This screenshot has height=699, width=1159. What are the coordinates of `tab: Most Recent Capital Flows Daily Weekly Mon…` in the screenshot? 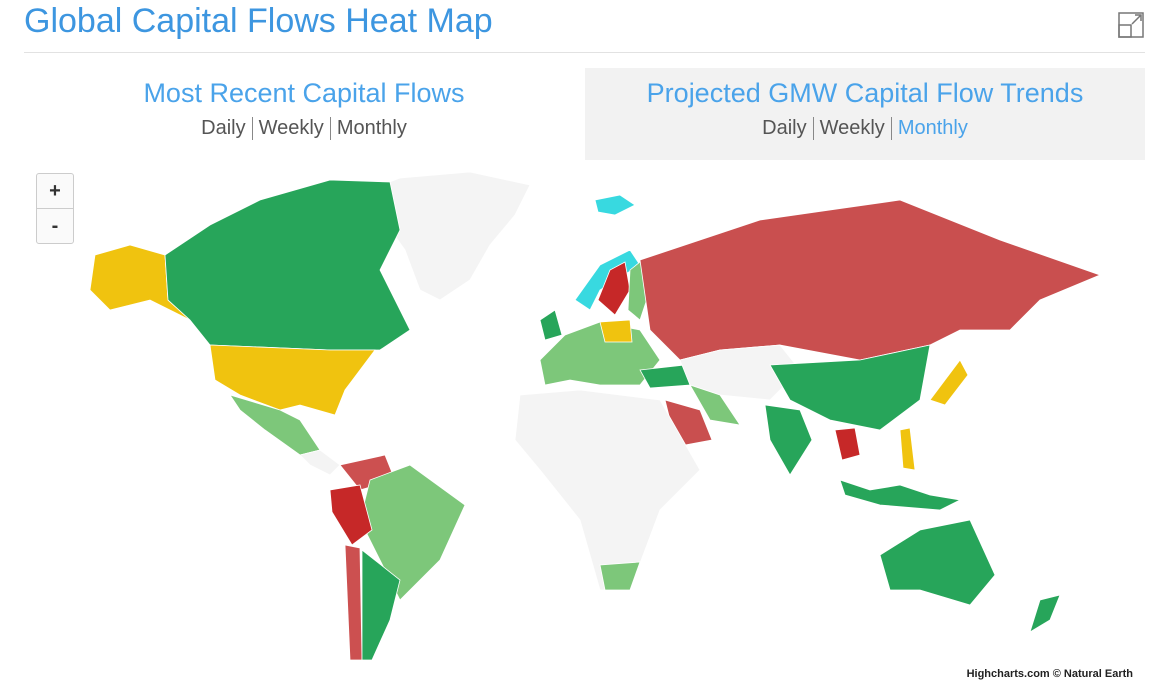 It's located at (304, 114).